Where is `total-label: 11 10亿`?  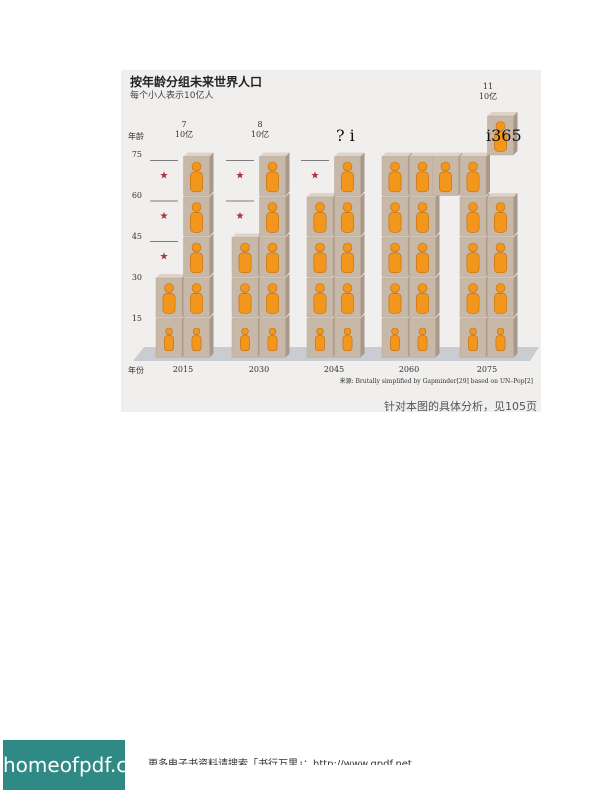
total-label: 11 10亿 is located at coordinates (488, 92).